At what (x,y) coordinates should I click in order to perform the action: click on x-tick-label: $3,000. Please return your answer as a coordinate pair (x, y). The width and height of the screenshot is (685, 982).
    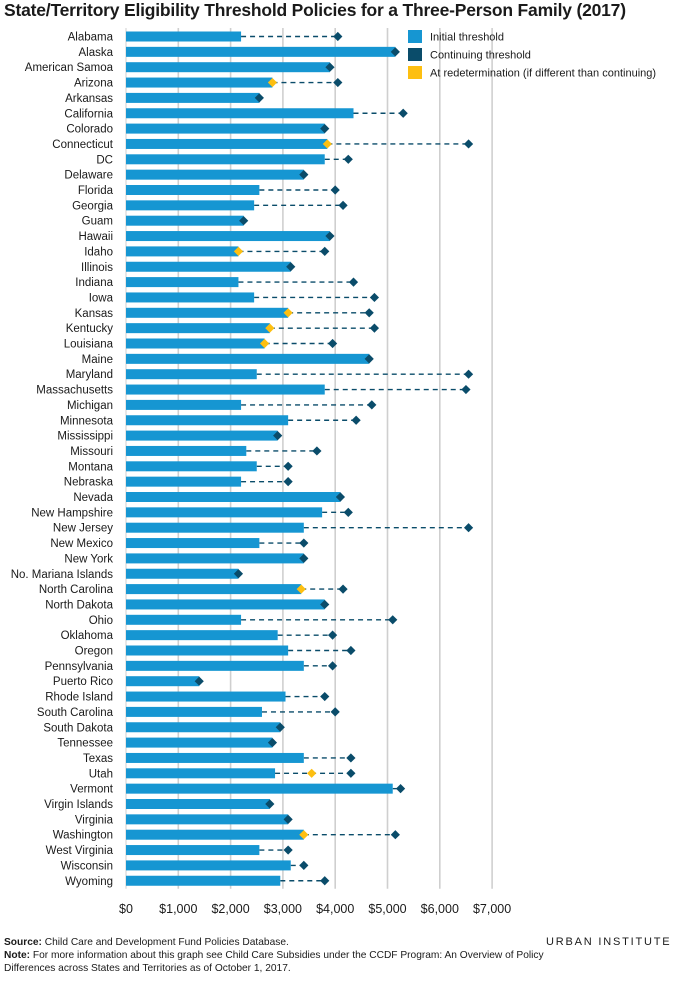
    Looking at the image, I should click on (283, 909).